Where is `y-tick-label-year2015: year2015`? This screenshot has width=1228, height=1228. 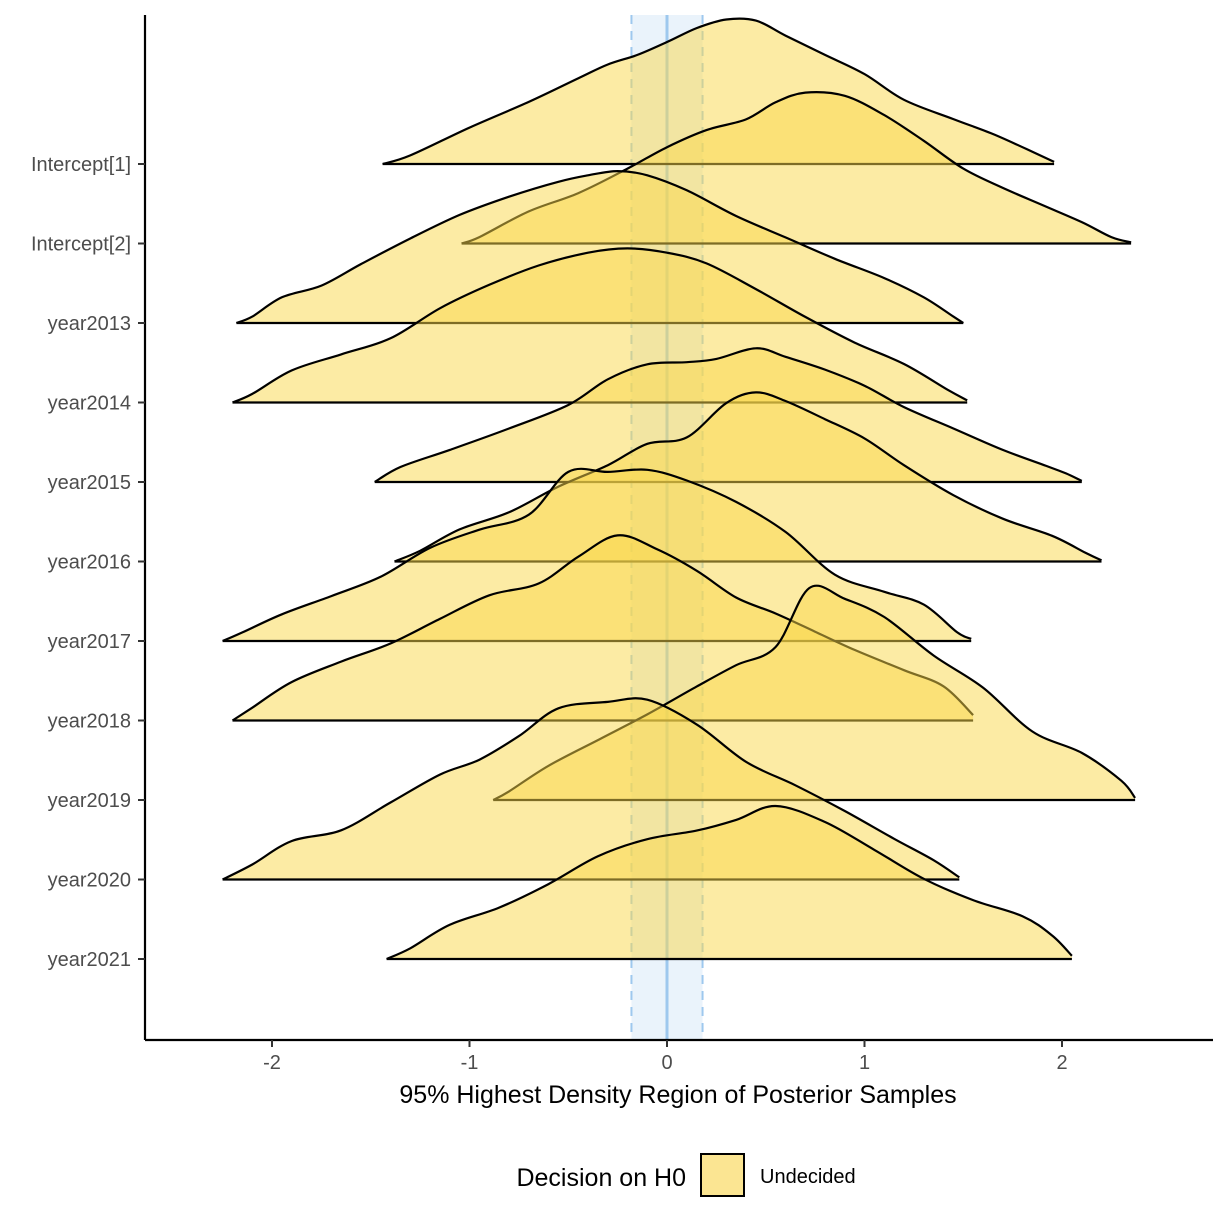
y-tick-label-year2015: year2015 is located at coordinates (89, 483).